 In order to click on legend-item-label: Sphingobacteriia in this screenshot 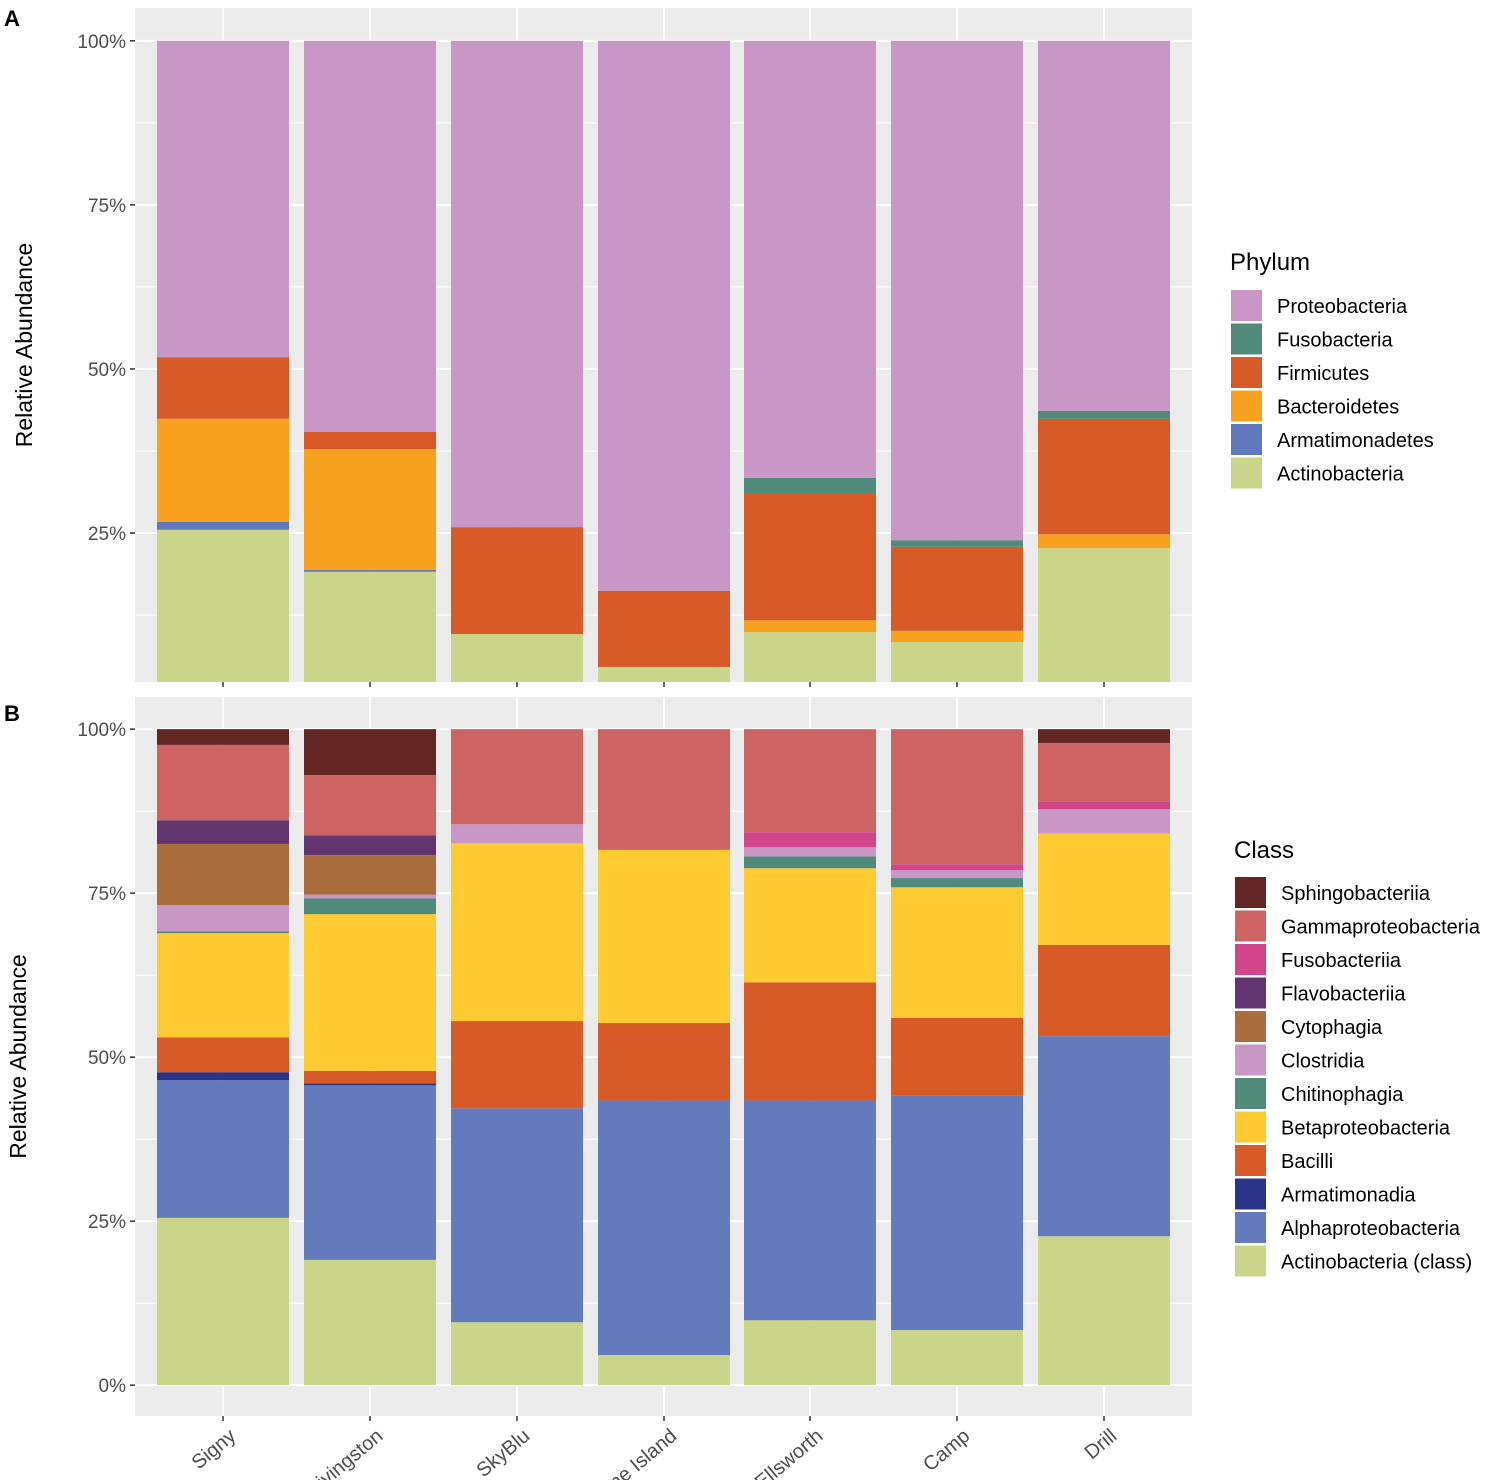, I will do `click(1356, 894)`.